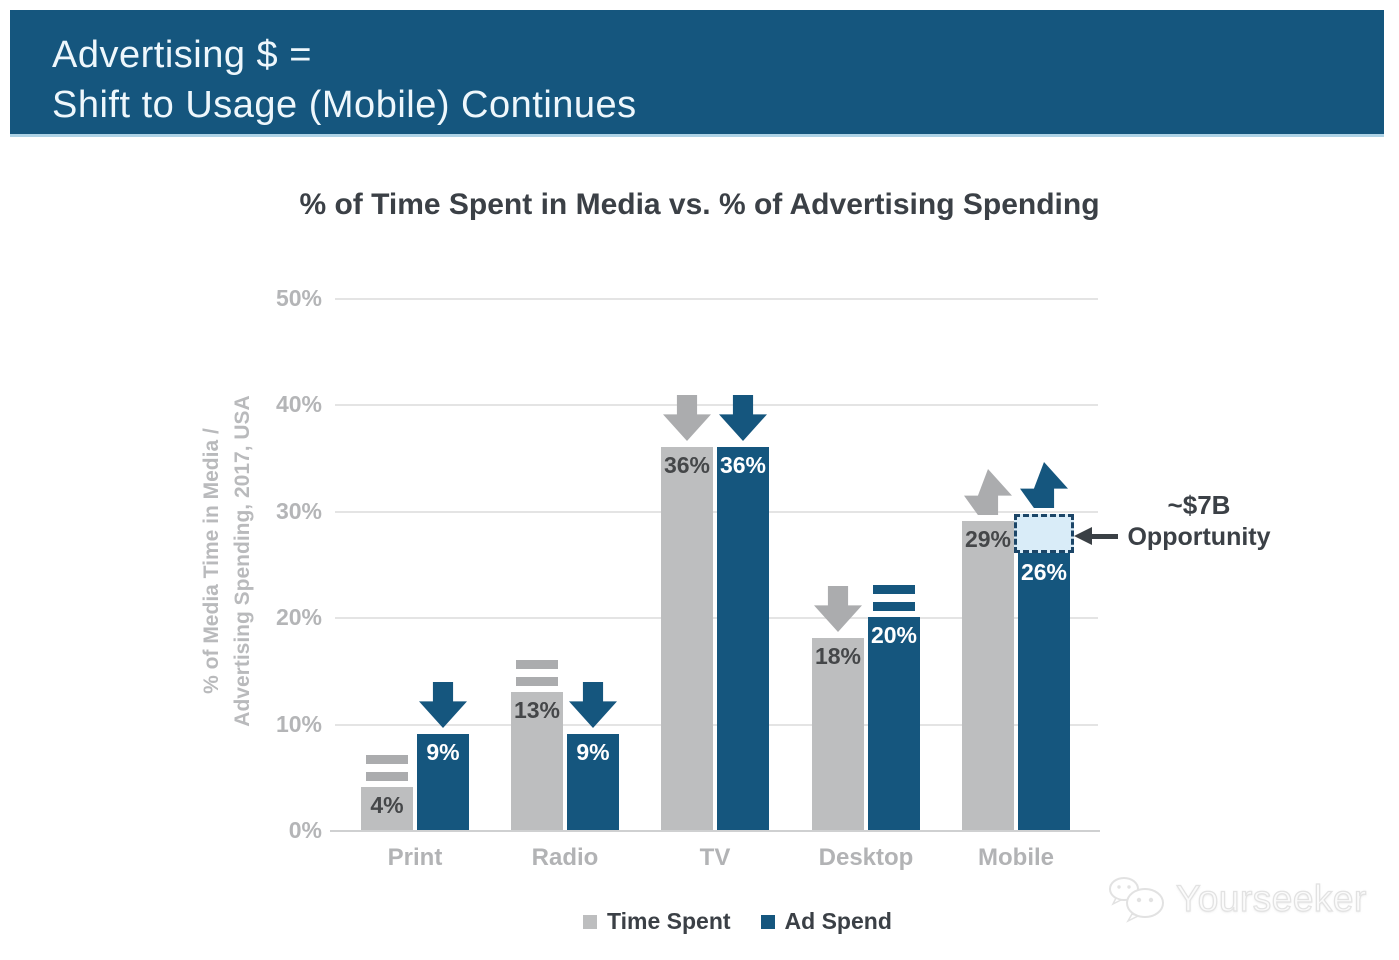 Image resolution: width=1399 pixels, height=960 pixels. What do you see at coordinates (211, 561) in the screenshot?
I see `y-axis-label-line1: % of Media Time in Media /` at bounding box center [211, 561].